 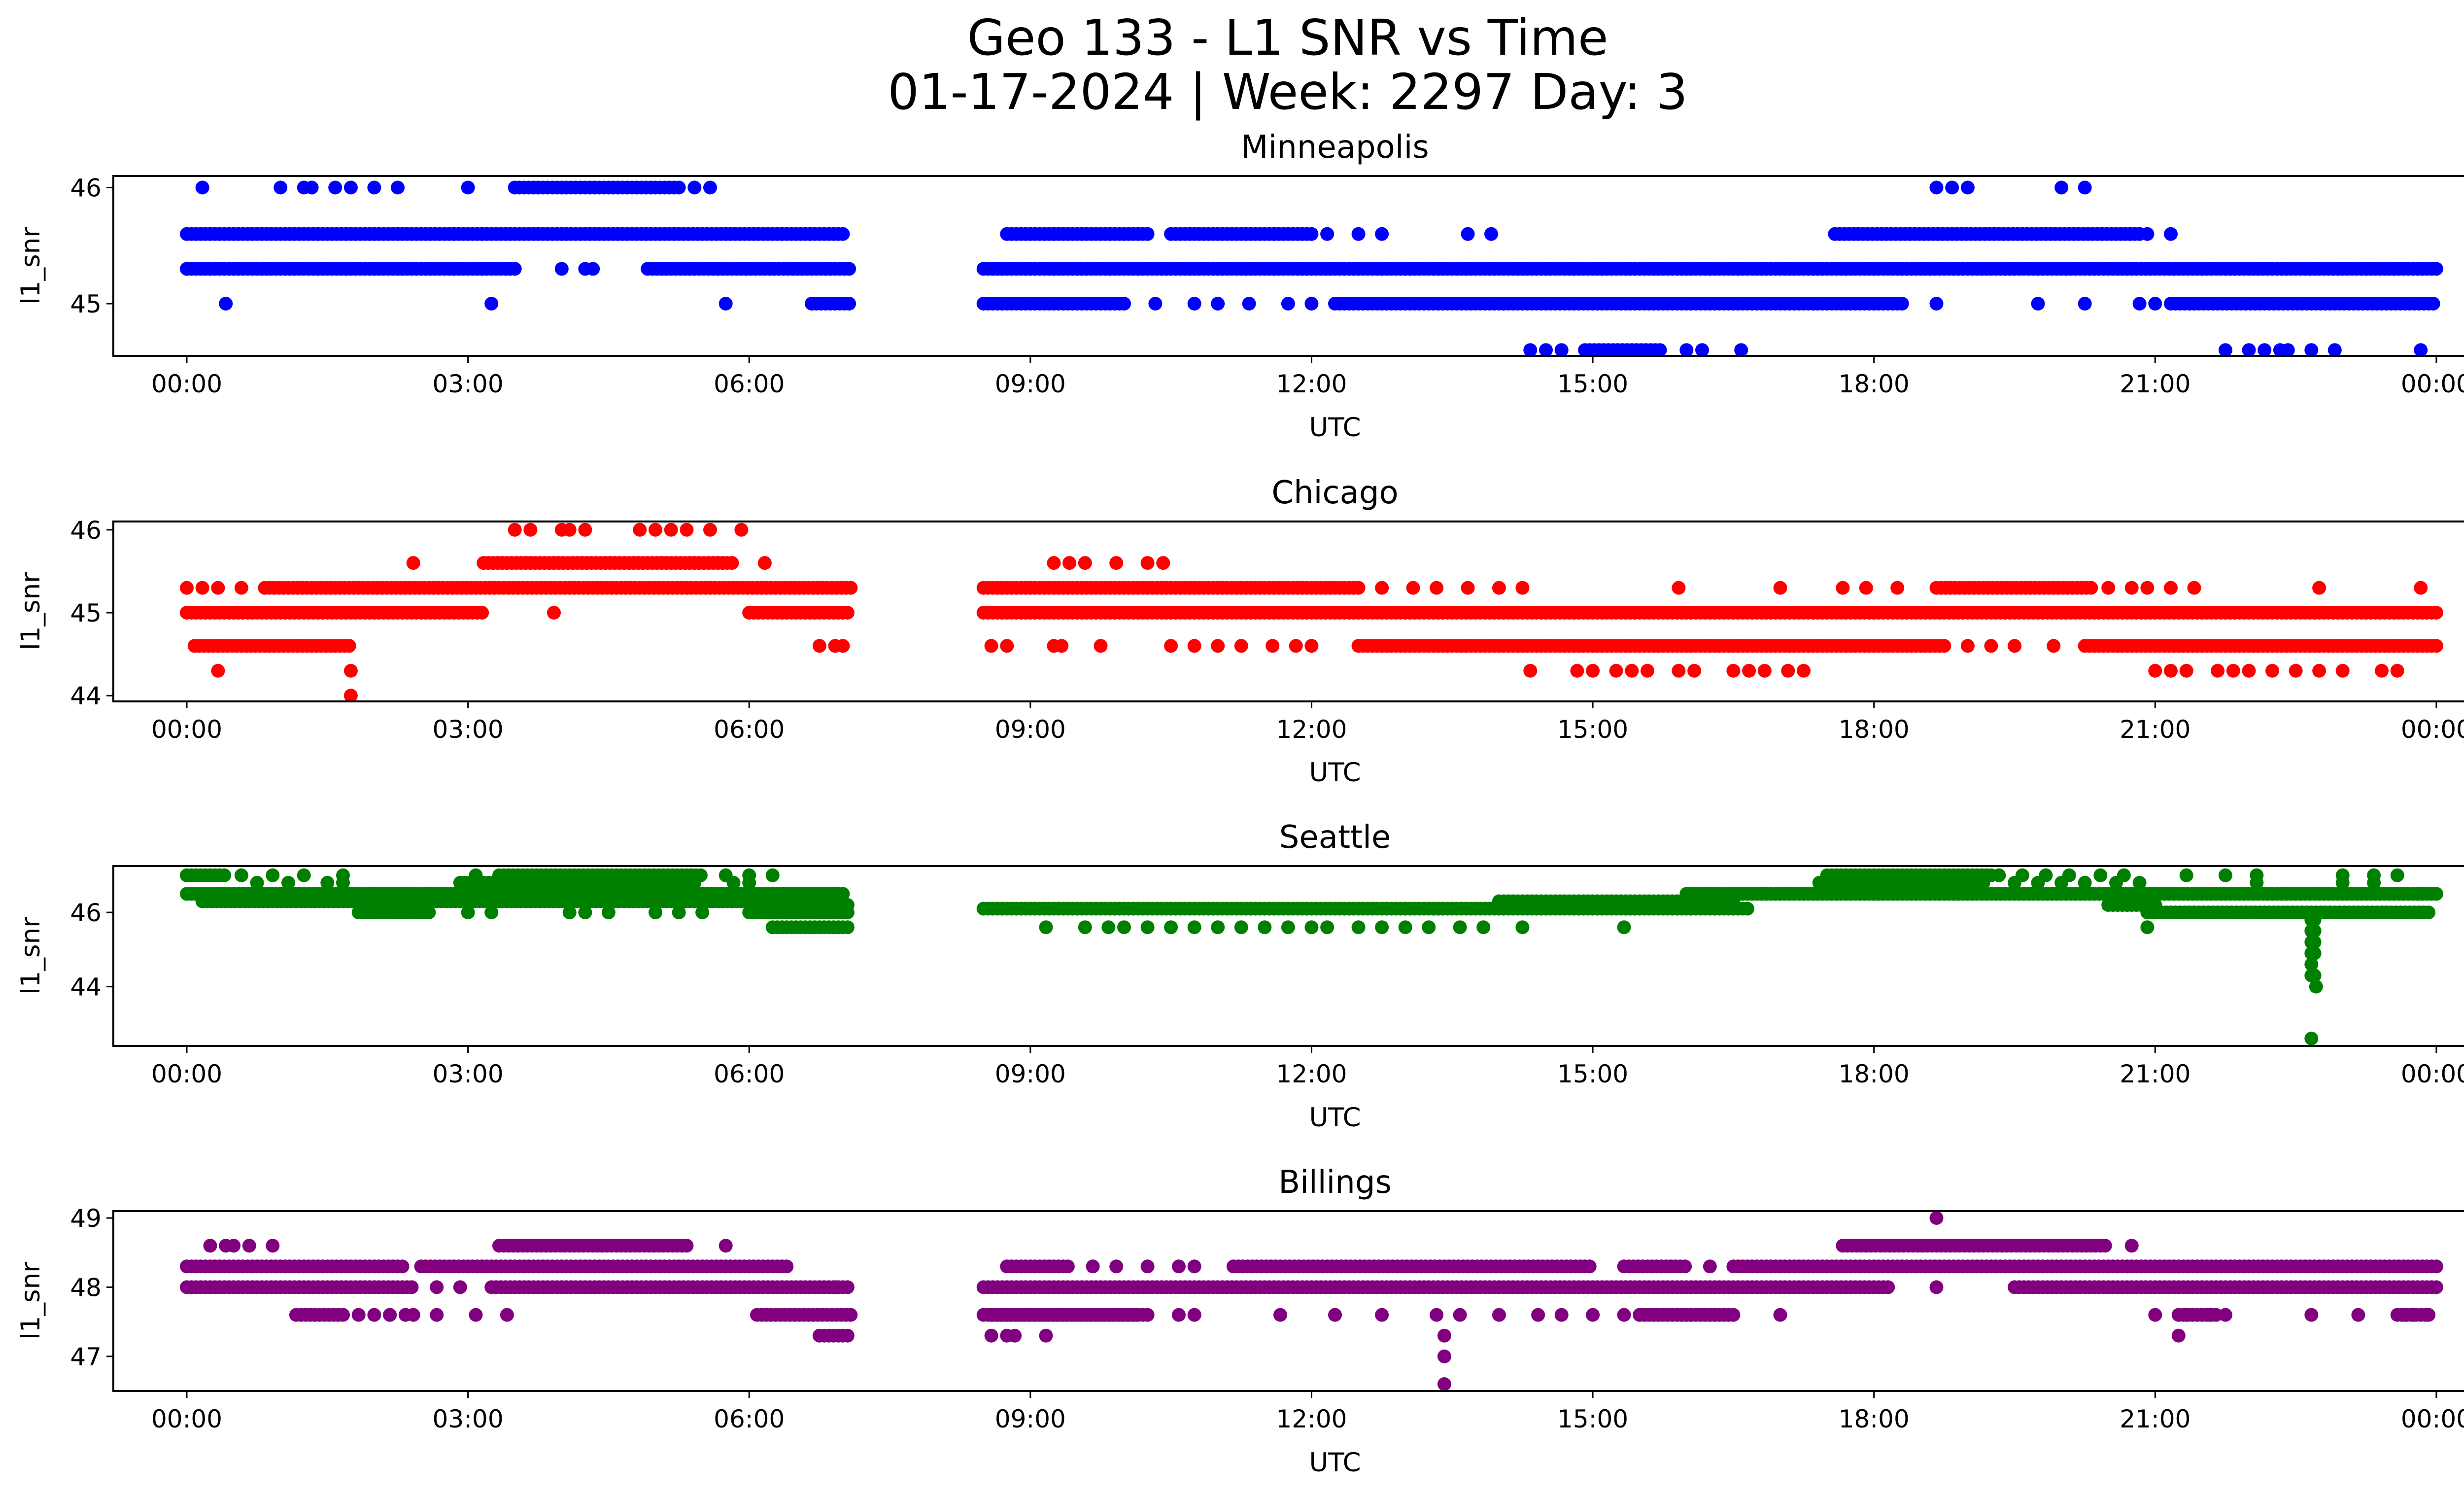 I want to click on x-tick-label: 18:00, so click(x=1874, y=729).